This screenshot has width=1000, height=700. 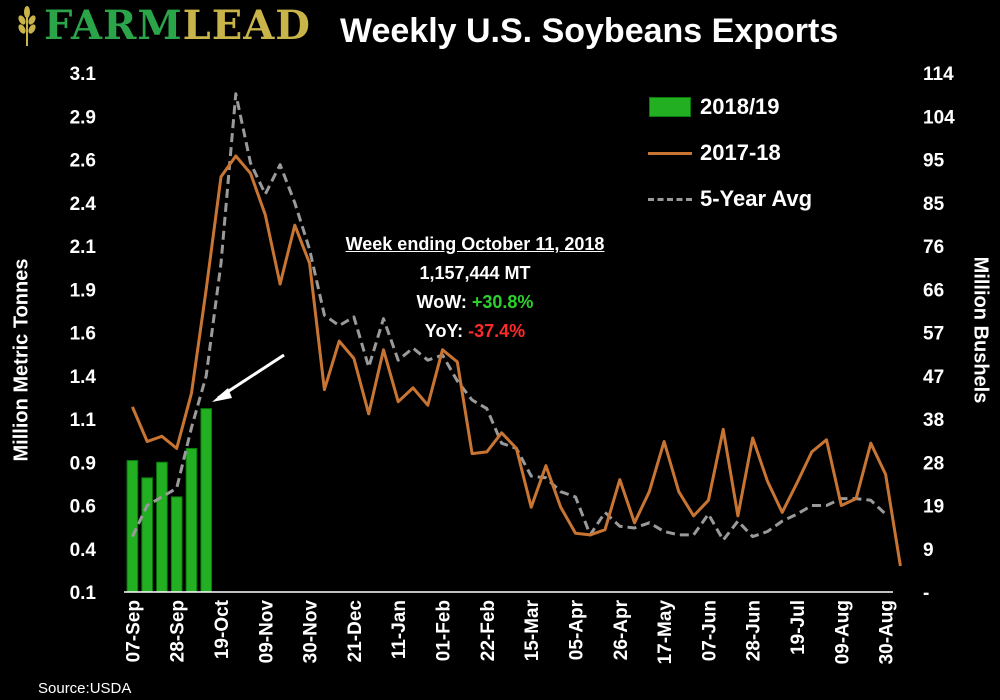 I want to click on y-ticks-left: 3.1 2.9 2.6 2.4 2.1 1.9 1.6 1.4 1.1 0.9 0.6 0.4 0.1, so click(x=83, y=334).